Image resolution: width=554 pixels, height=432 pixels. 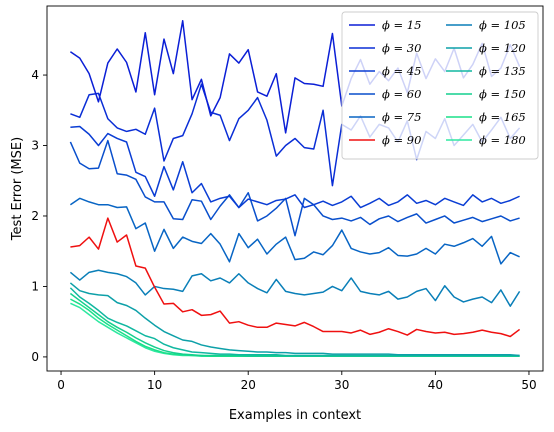 What do you see at coordinates (401, 117) in the screenshot?
I see `legend-label: ϕ = 75` at bounding box center [401, 117].